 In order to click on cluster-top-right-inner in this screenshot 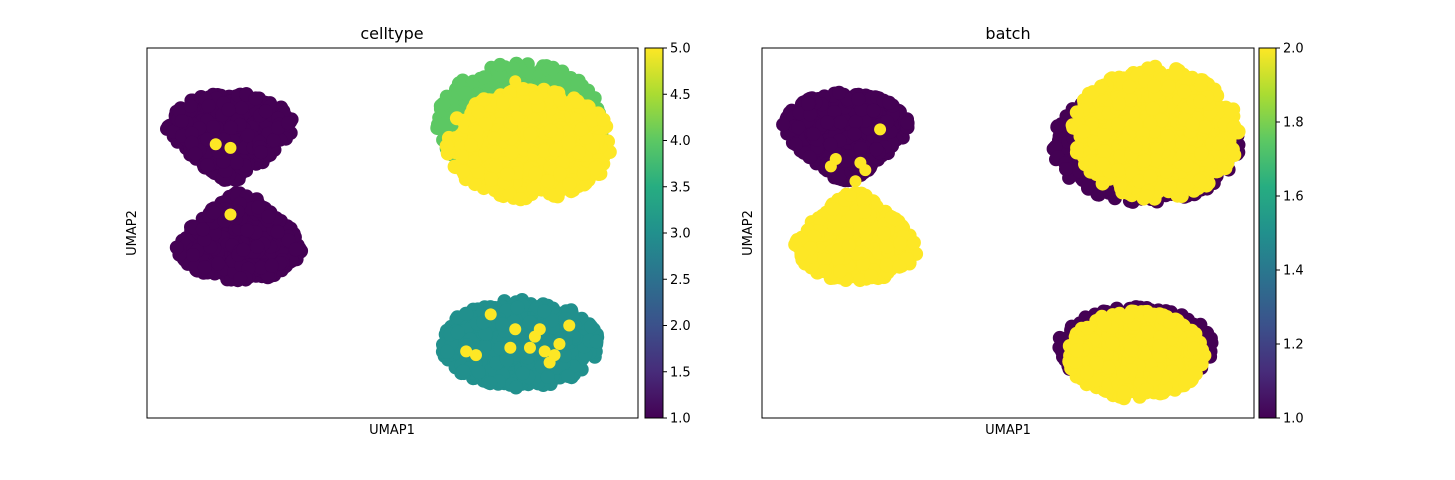, I will do `click(1155, 132)`.